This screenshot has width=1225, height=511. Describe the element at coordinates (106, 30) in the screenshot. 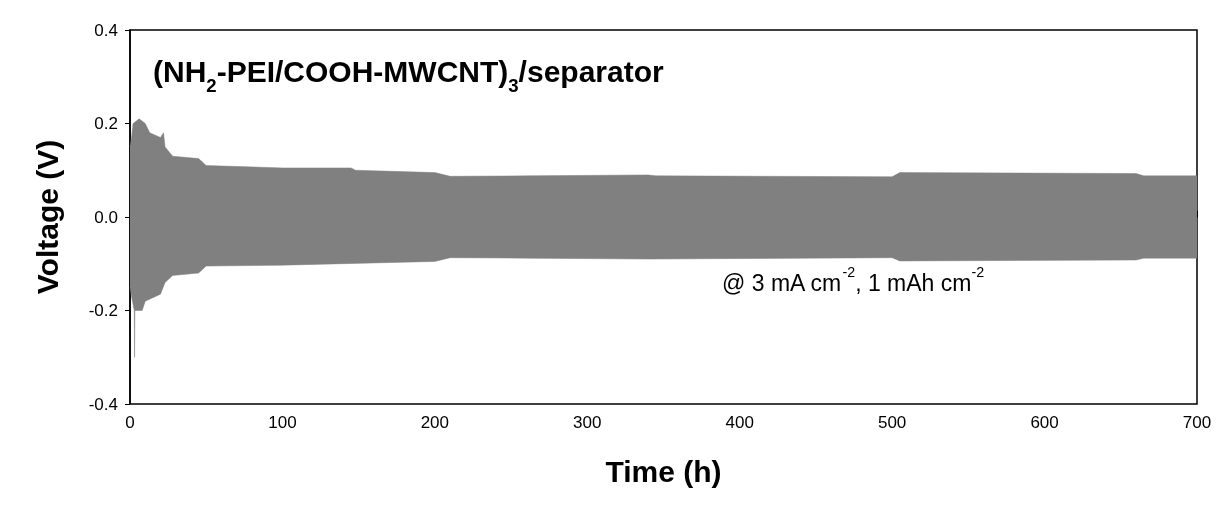

I see `y-tick-label: 0.4` at that location.